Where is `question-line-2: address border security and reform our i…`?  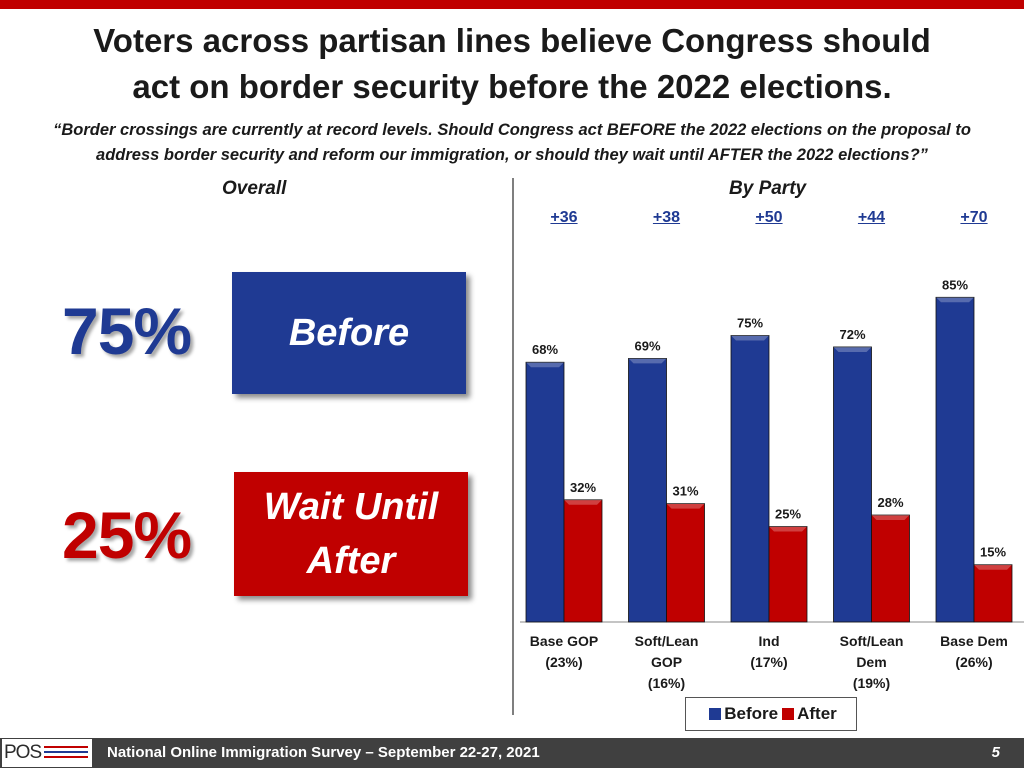 question-line-2: address border security and reform our i… is located at coordinates (512, 155).